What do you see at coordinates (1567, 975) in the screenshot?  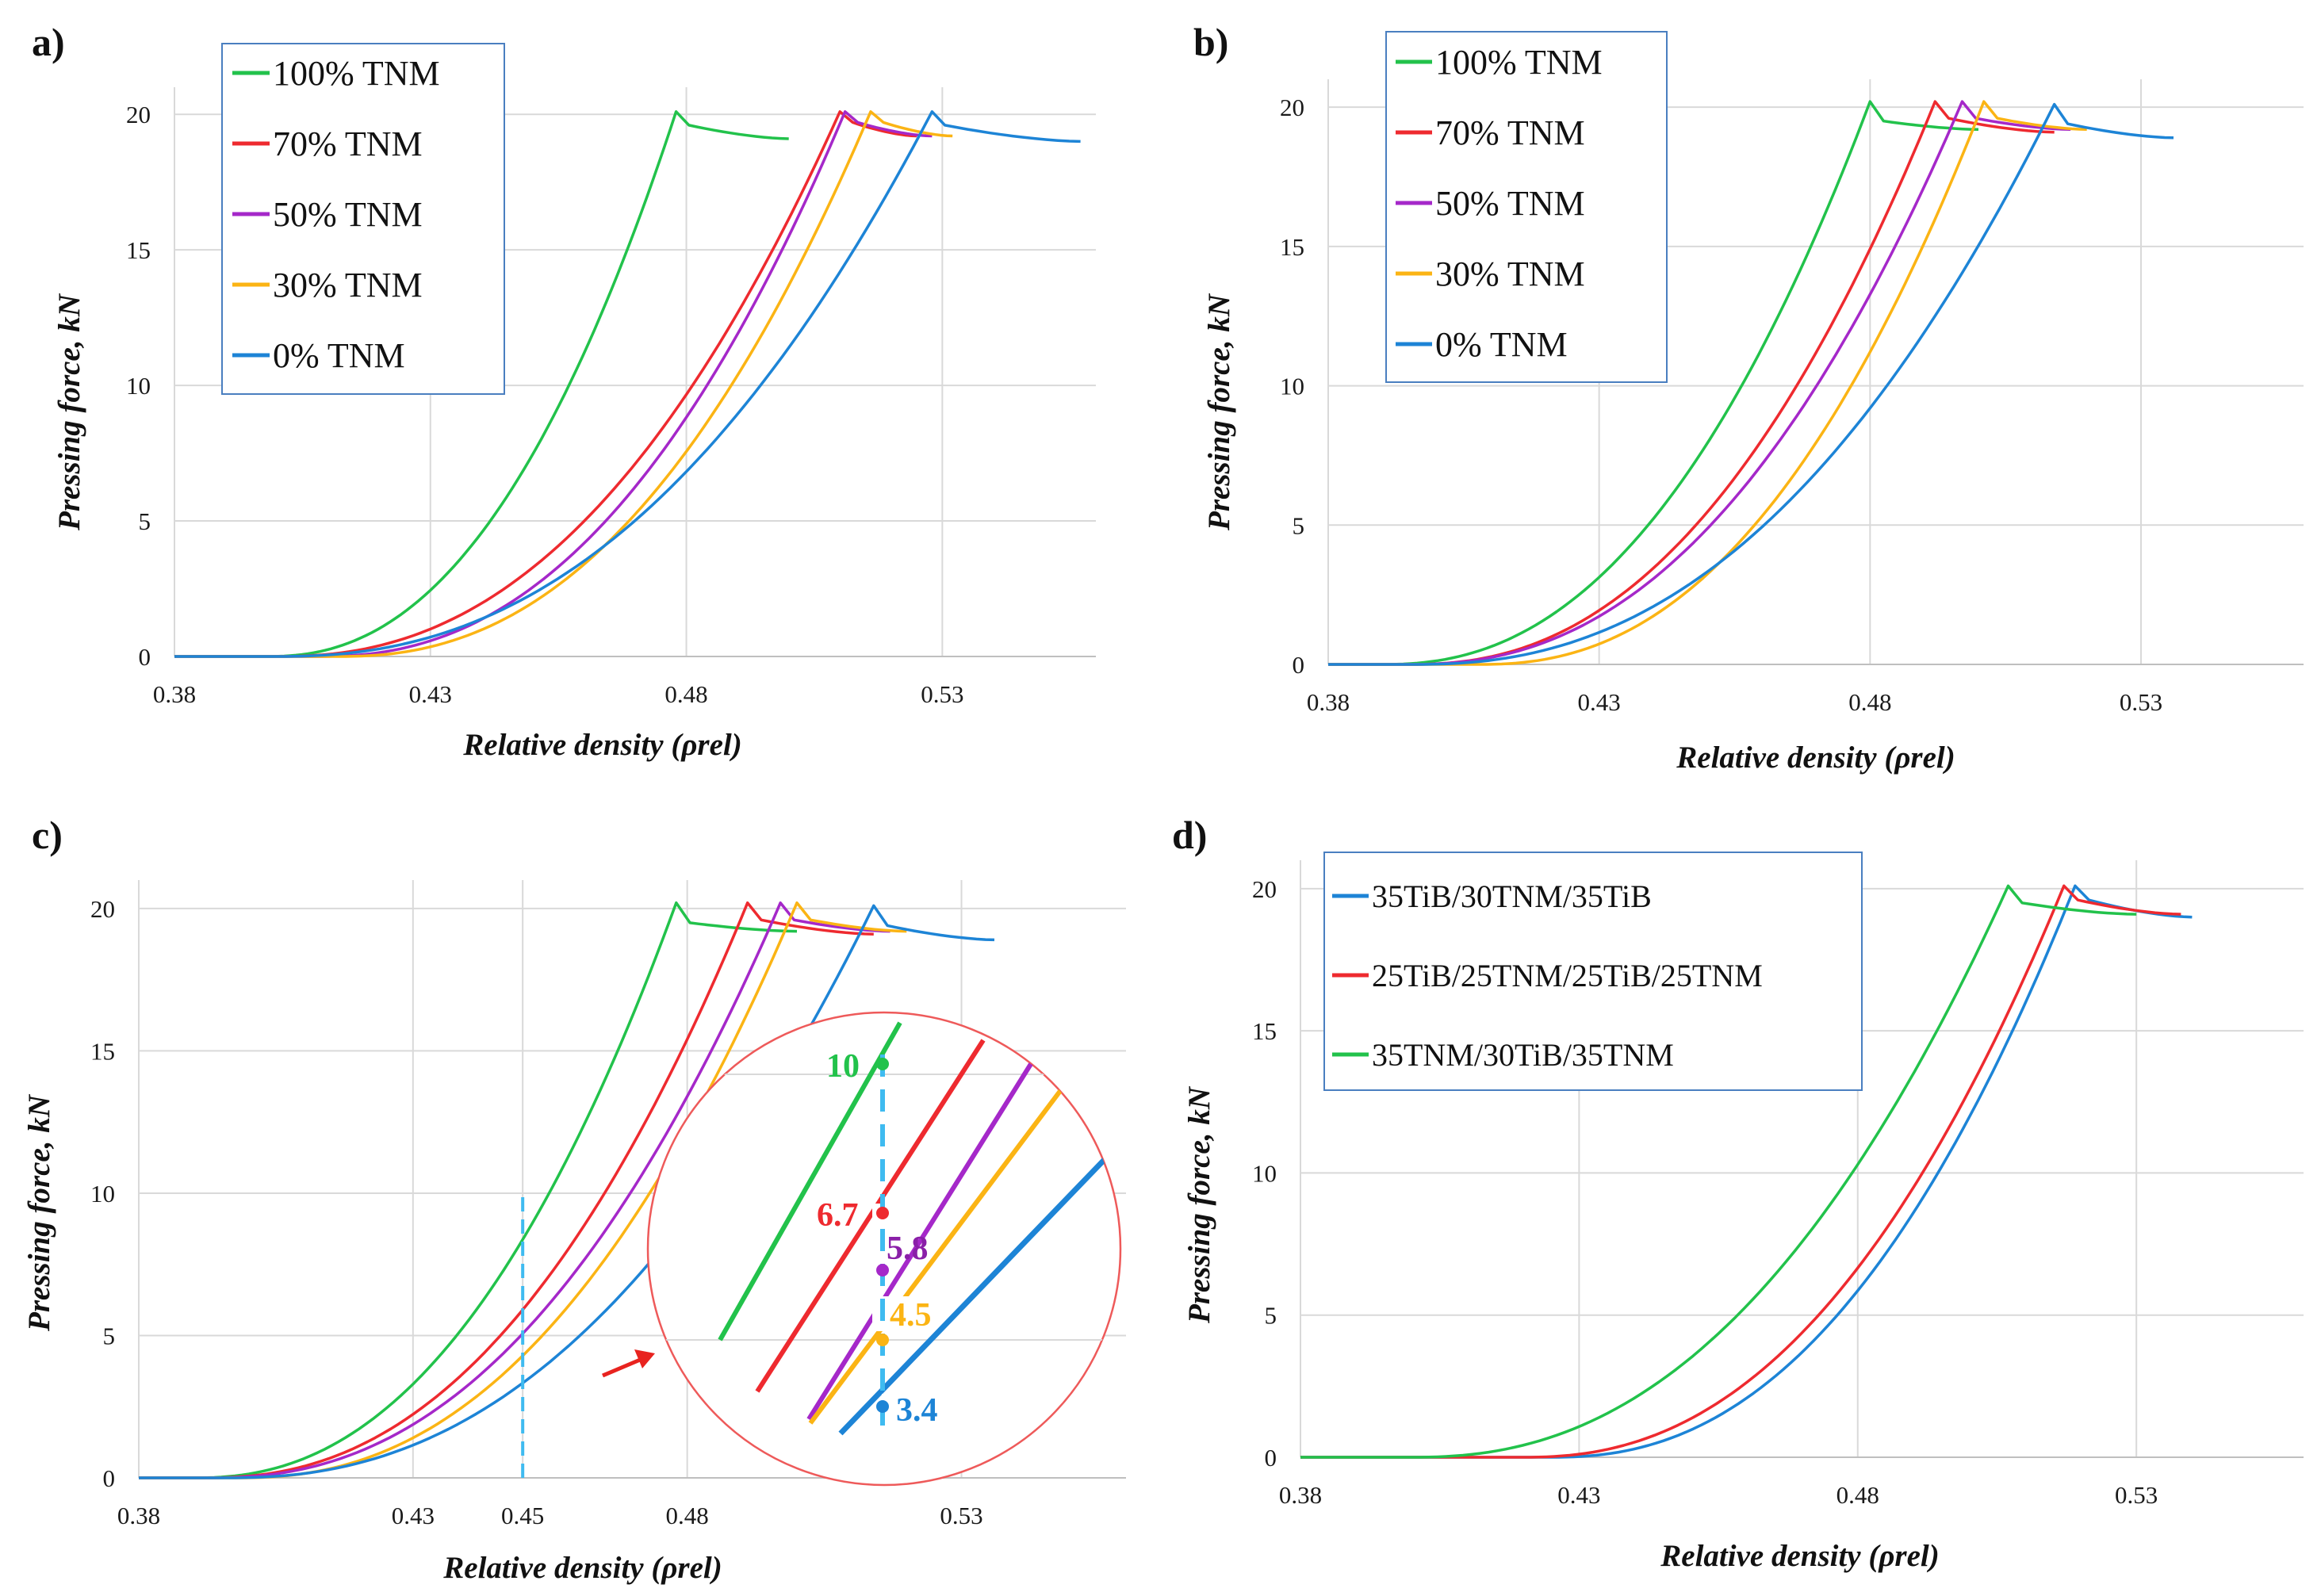 I see `legend-label: 25TiB/25TNM/25TiB/25TNM` at bounding box center [1567, 975].